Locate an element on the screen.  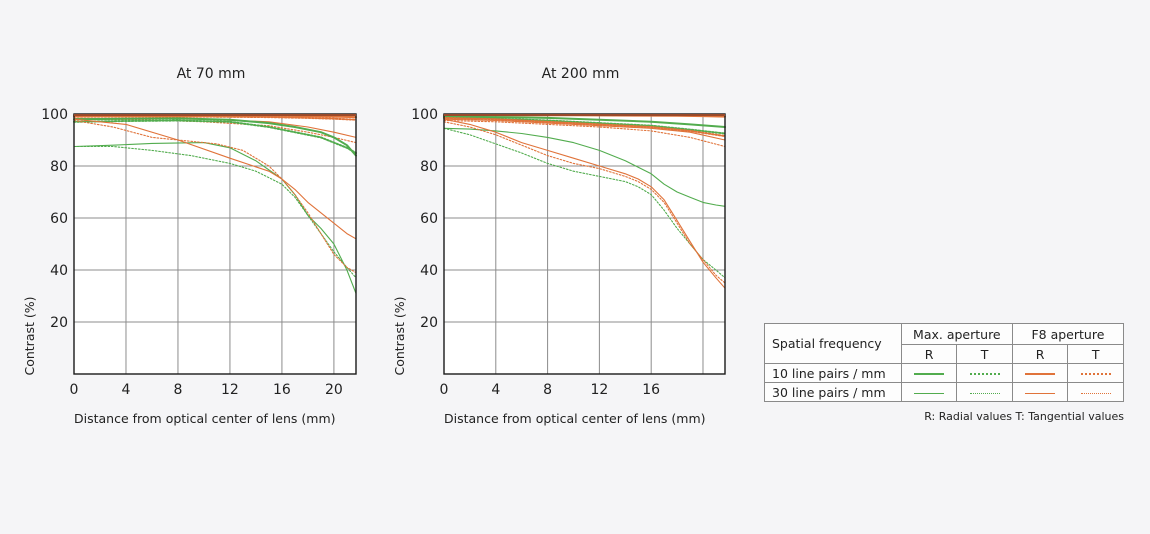
legend-note: R: Radial values T: Tangential values is located at coordinates (1024, 416).